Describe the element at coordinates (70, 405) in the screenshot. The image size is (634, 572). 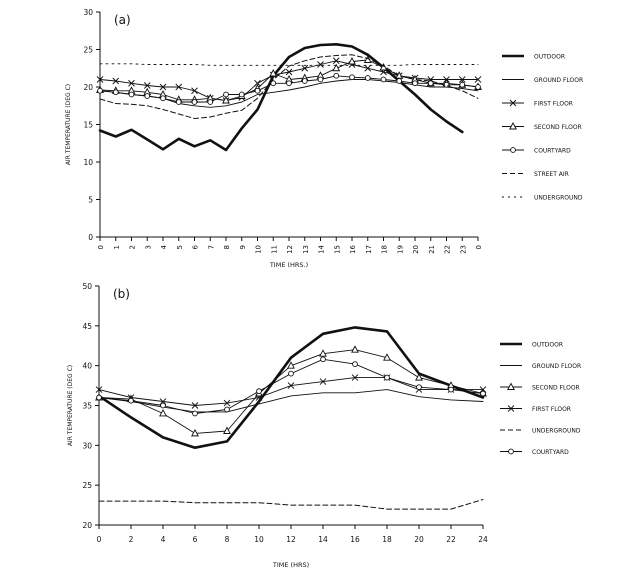
I see `panel-b-y-axis-title: AIR TEMPERATURE (DEG C)` at that location.